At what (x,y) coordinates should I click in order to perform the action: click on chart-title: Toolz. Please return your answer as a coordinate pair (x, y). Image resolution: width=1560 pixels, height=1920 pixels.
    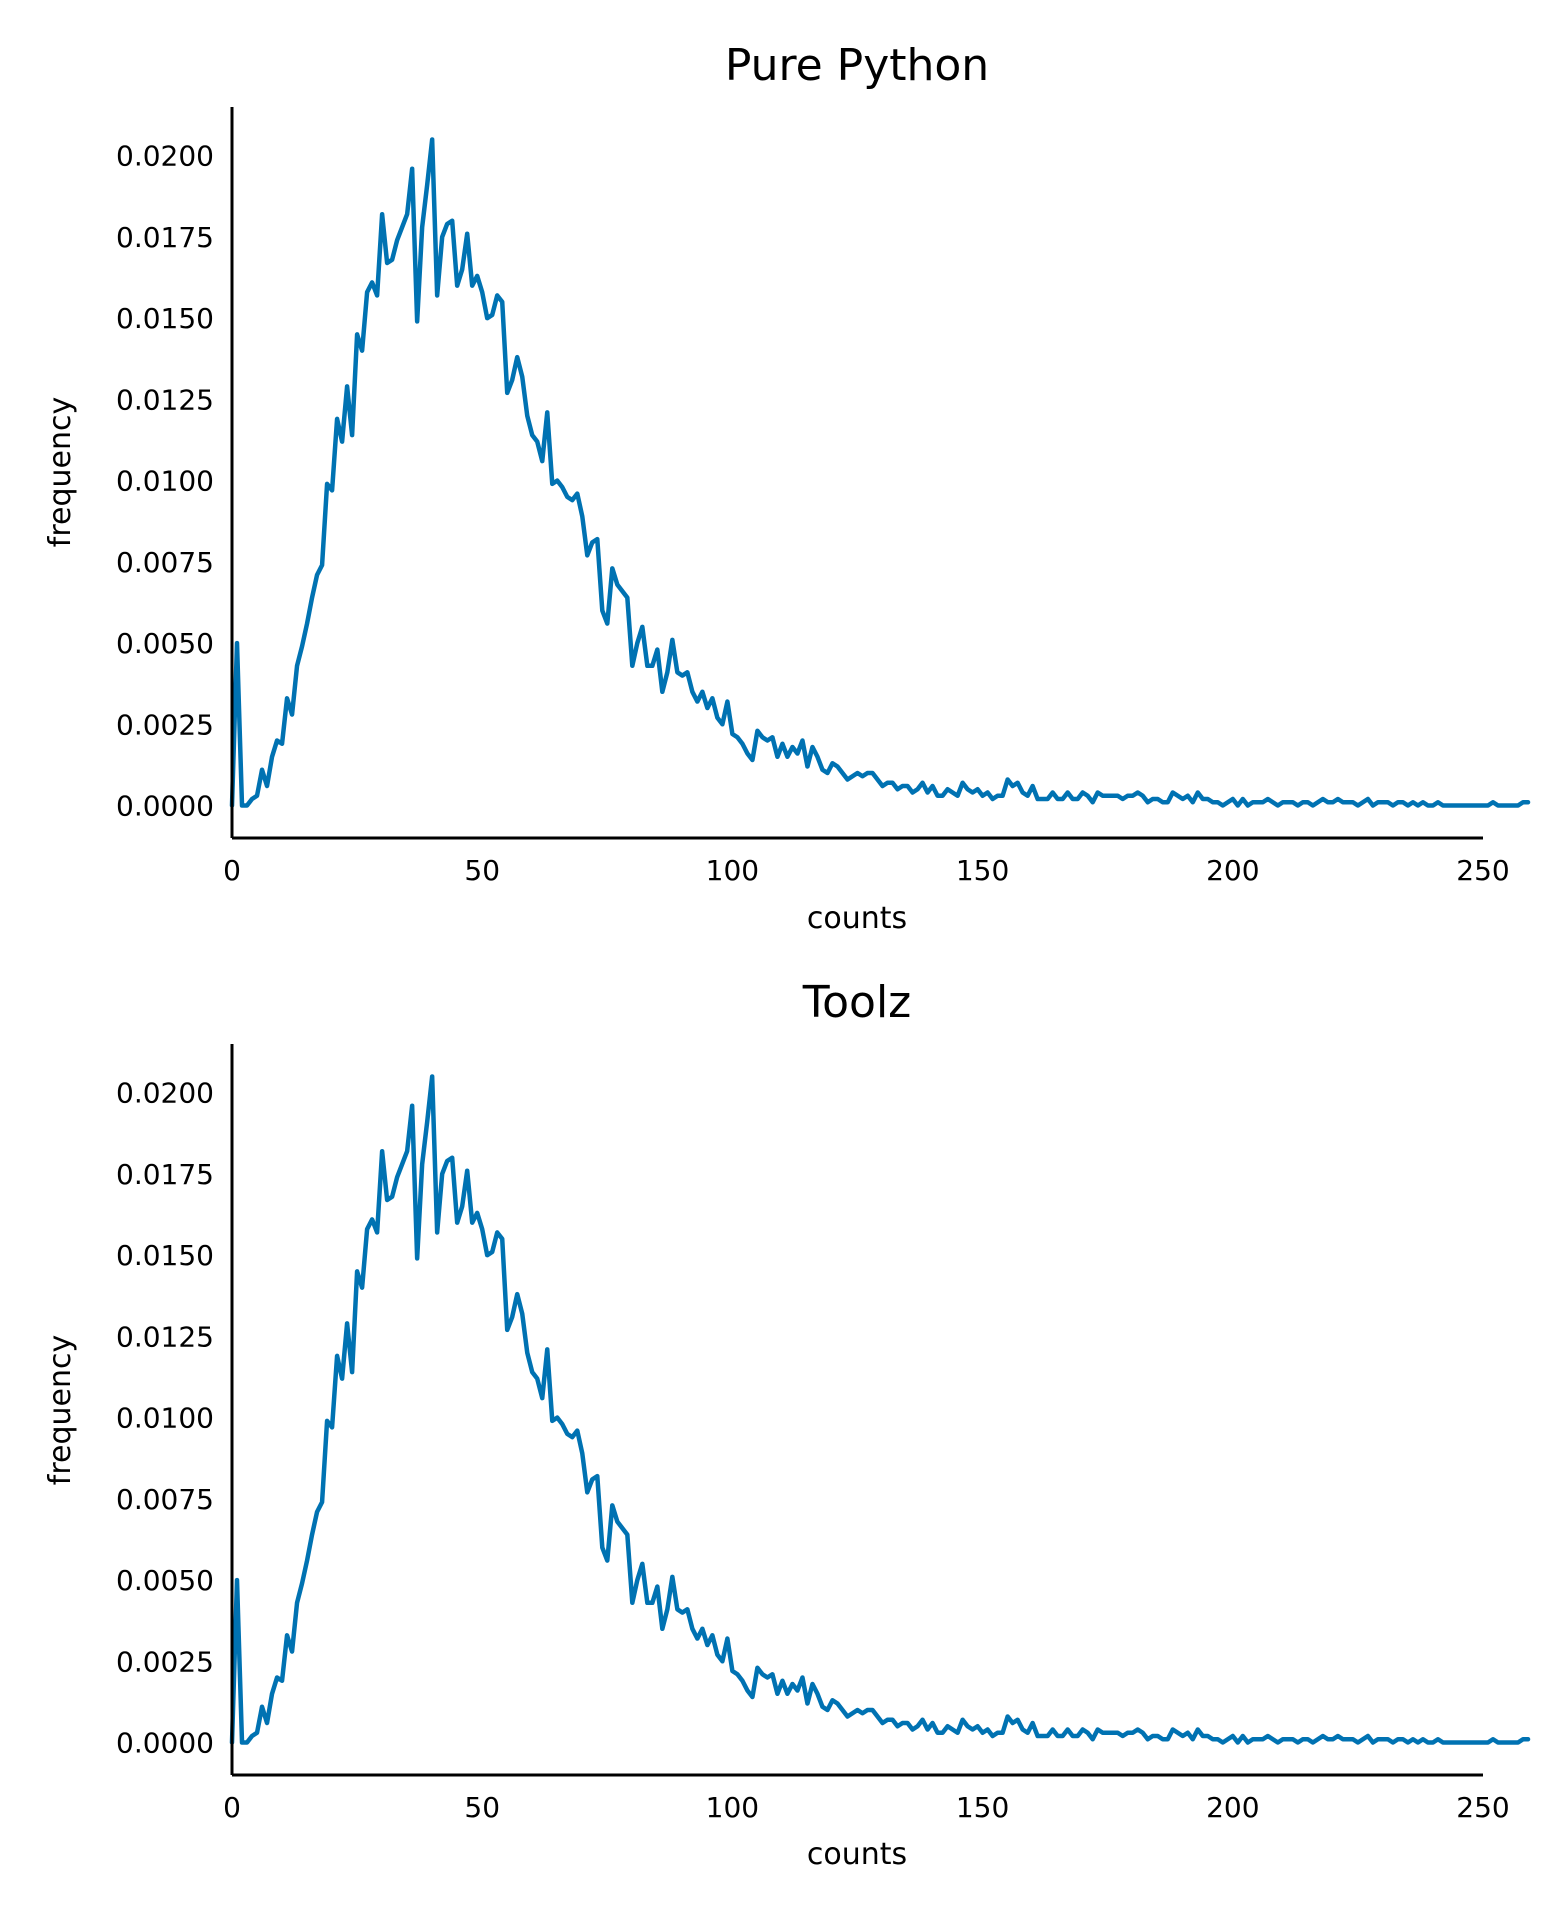
    Looking at the image, I should click on (857, 1002).